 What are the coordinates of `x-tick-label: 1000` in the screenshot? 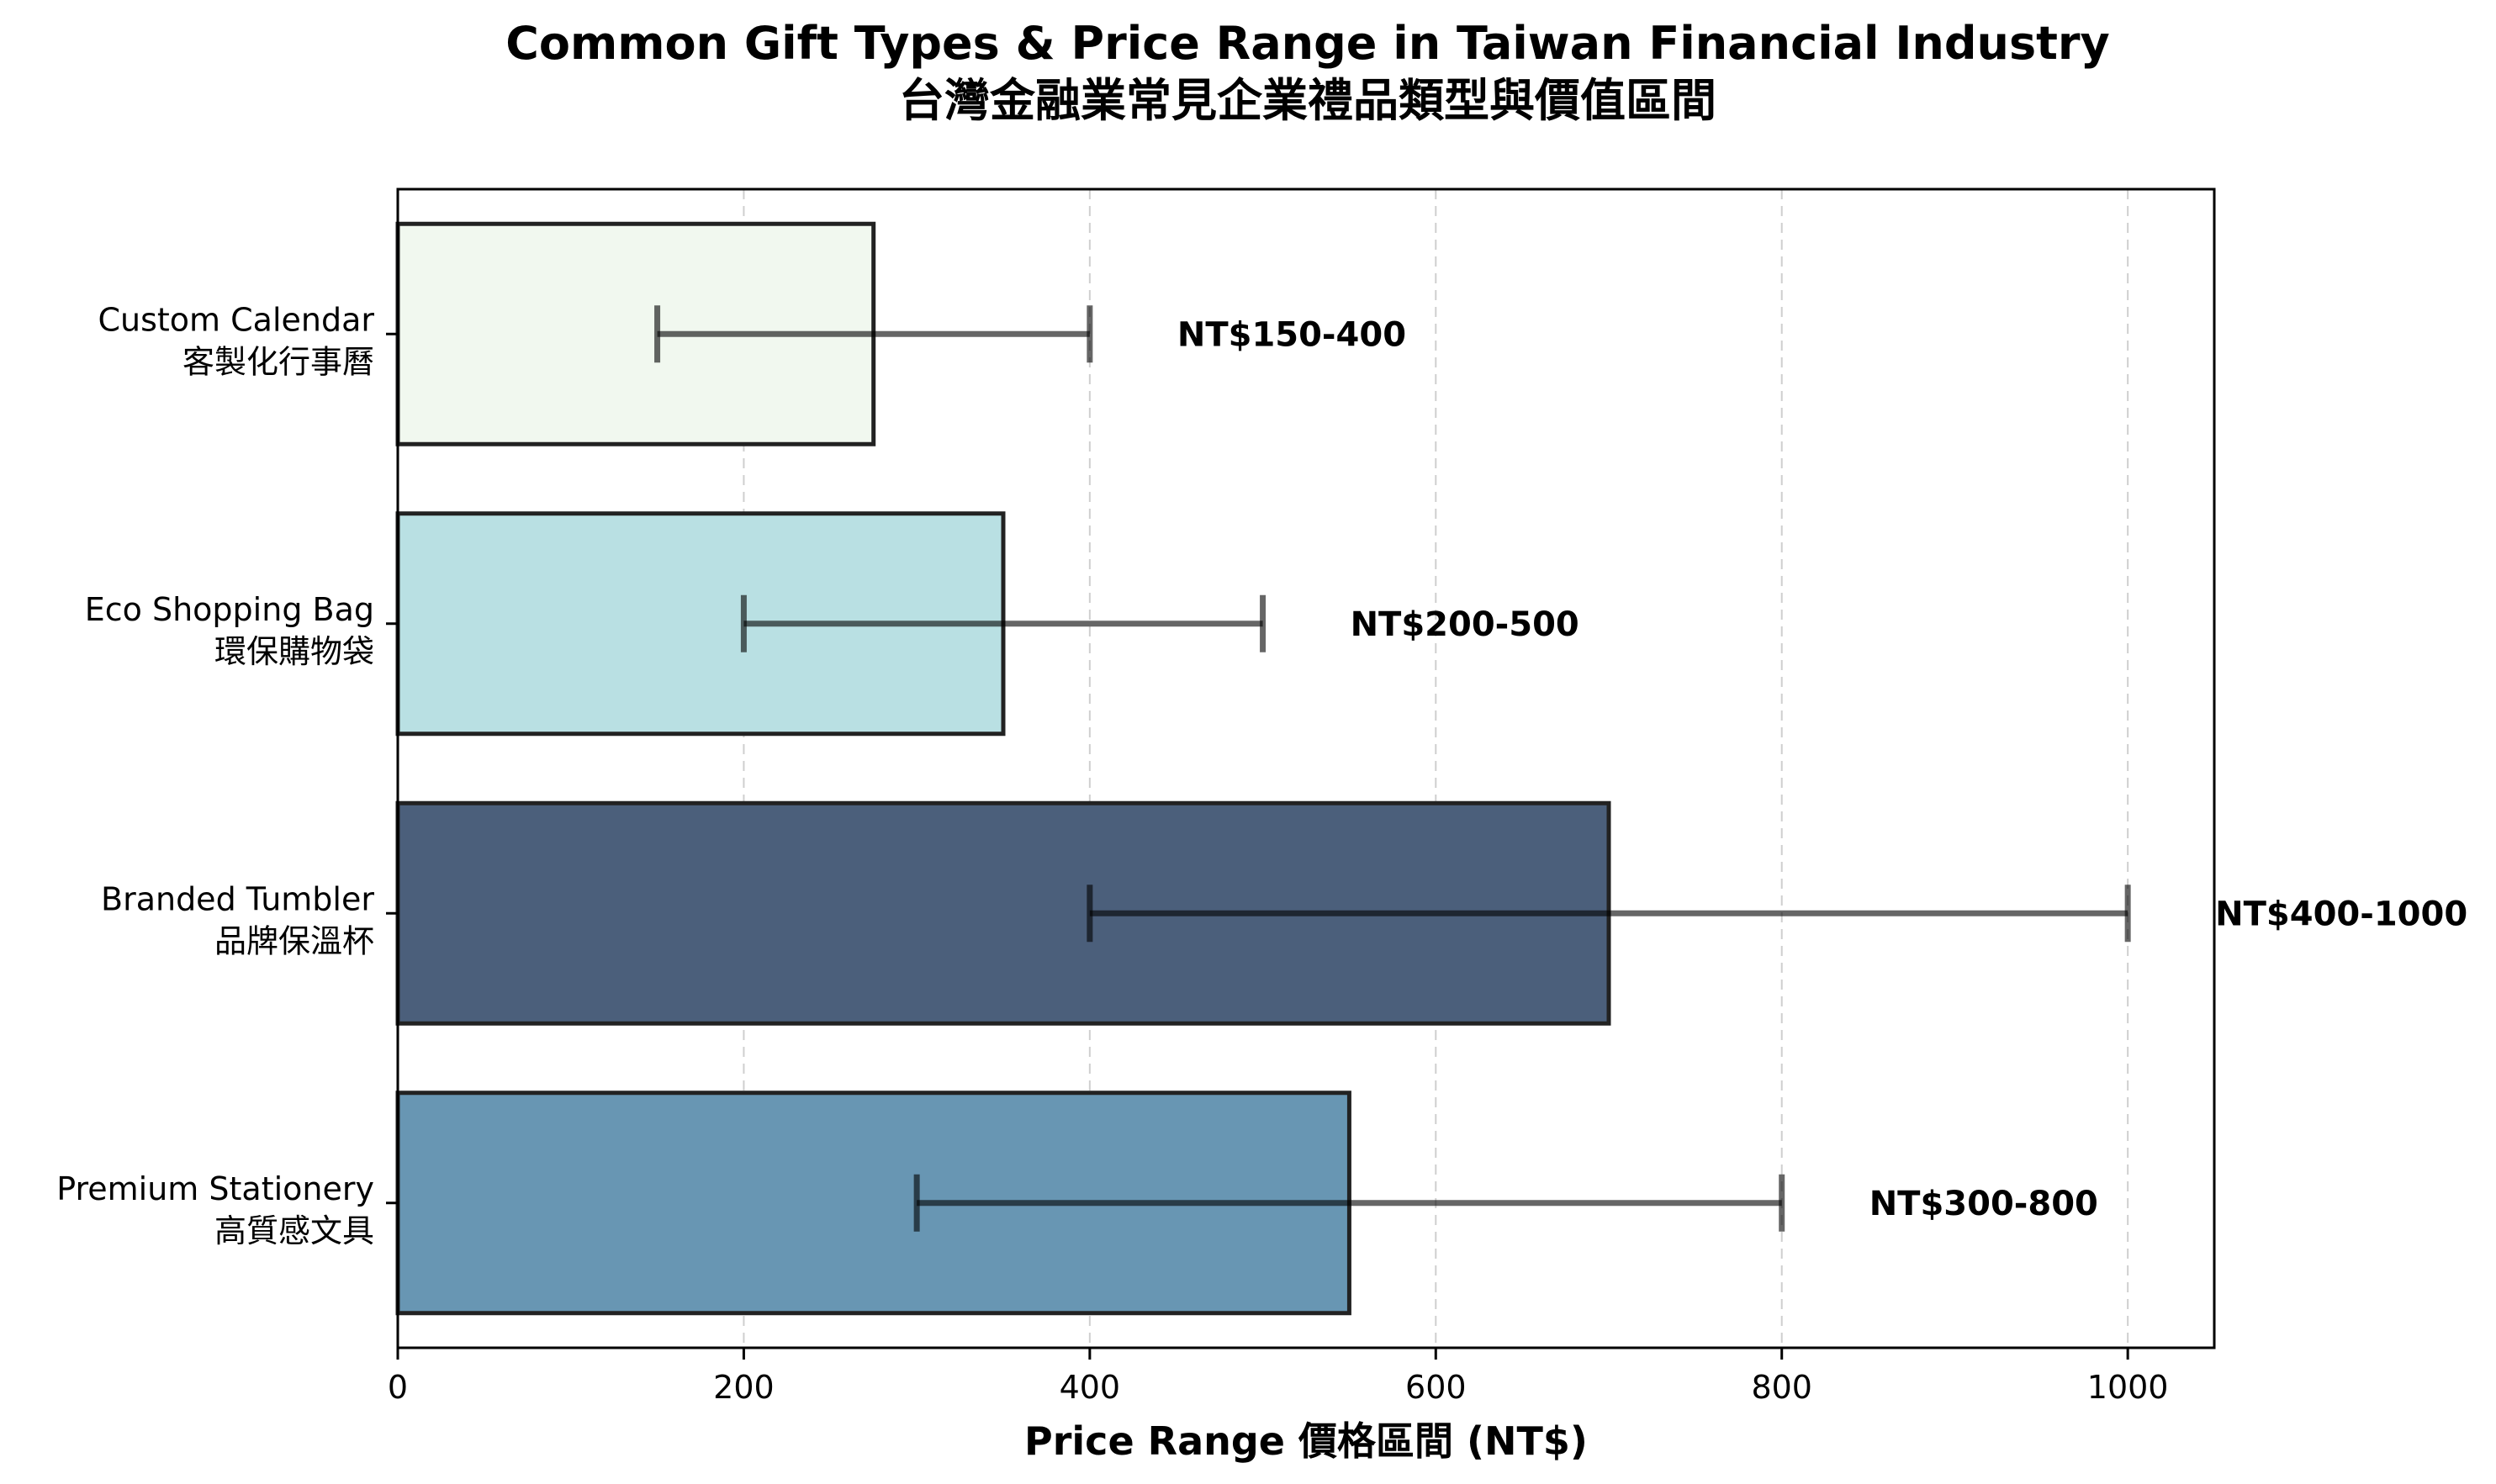 It's located at (2128, 1387).